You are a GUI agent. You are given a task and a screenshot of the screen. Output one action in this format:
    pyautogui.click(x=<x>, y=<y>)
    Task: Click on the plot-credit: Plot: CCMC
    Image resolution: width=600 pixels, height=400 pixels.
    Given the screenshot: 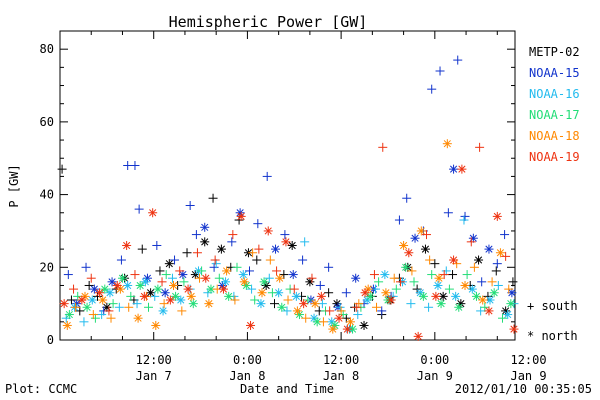 What is the action you would take?
    pyautogui.click(x=41, y=389)
    